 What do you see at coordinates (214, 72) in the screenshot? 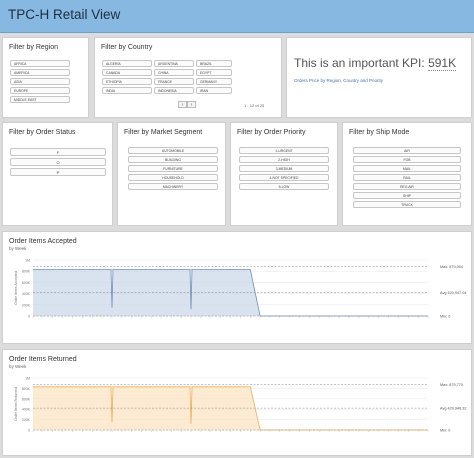
I see `country-chip: EGYPT` at bounding box center [214, 72].